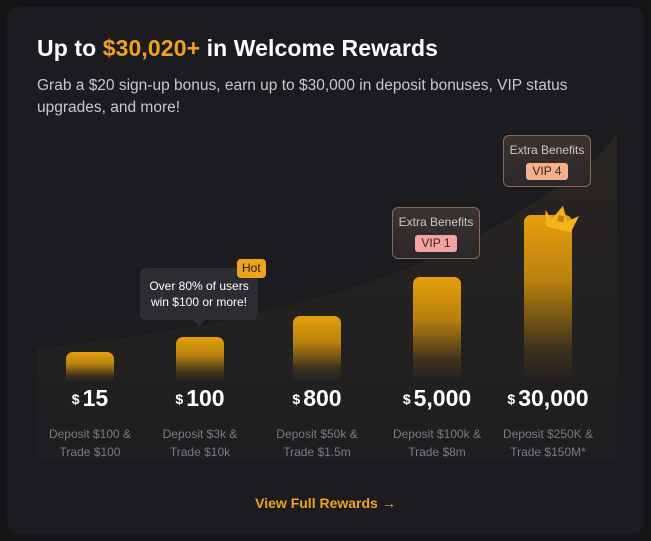  What do you see at coordinates (553, 398) in the screenshot?
I see `amount-value: 30,000` at bounding box center [553, 398].